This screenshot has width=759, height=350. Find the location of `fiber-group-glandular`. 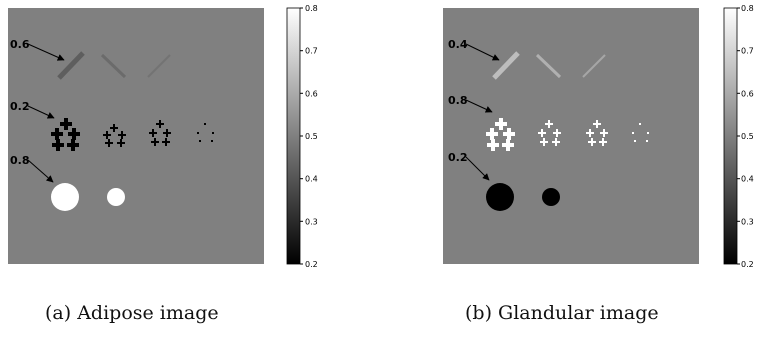

fiber-group-glandular is located at coordinates (549, 65).